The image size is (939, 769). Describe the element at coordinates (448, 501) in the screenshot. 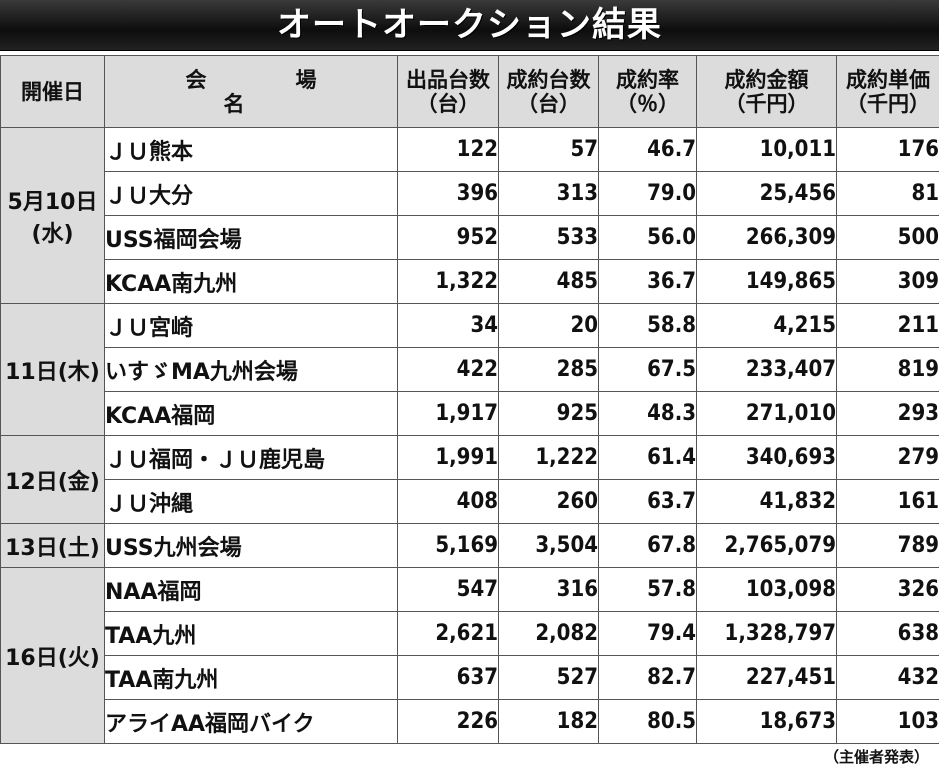

I see `listed-cell: 408` at that location.